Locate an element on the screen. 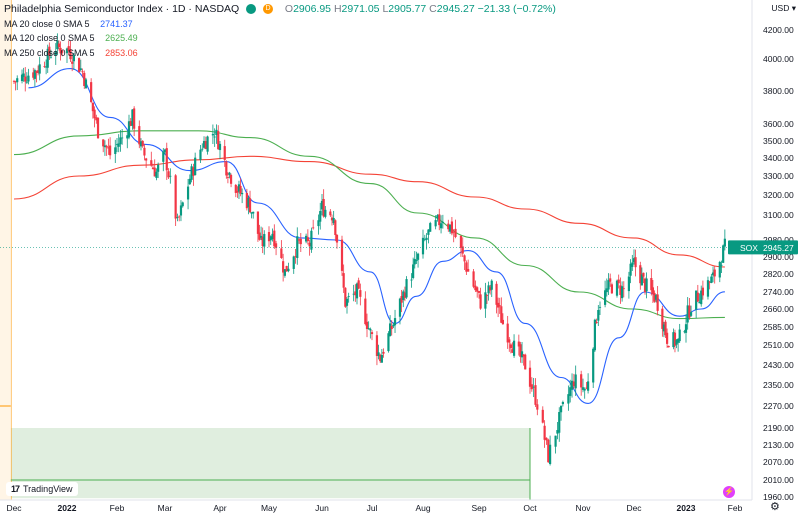 This screenshot has width=800, height=516. market-status-icon is located at coordinates (251, 9).